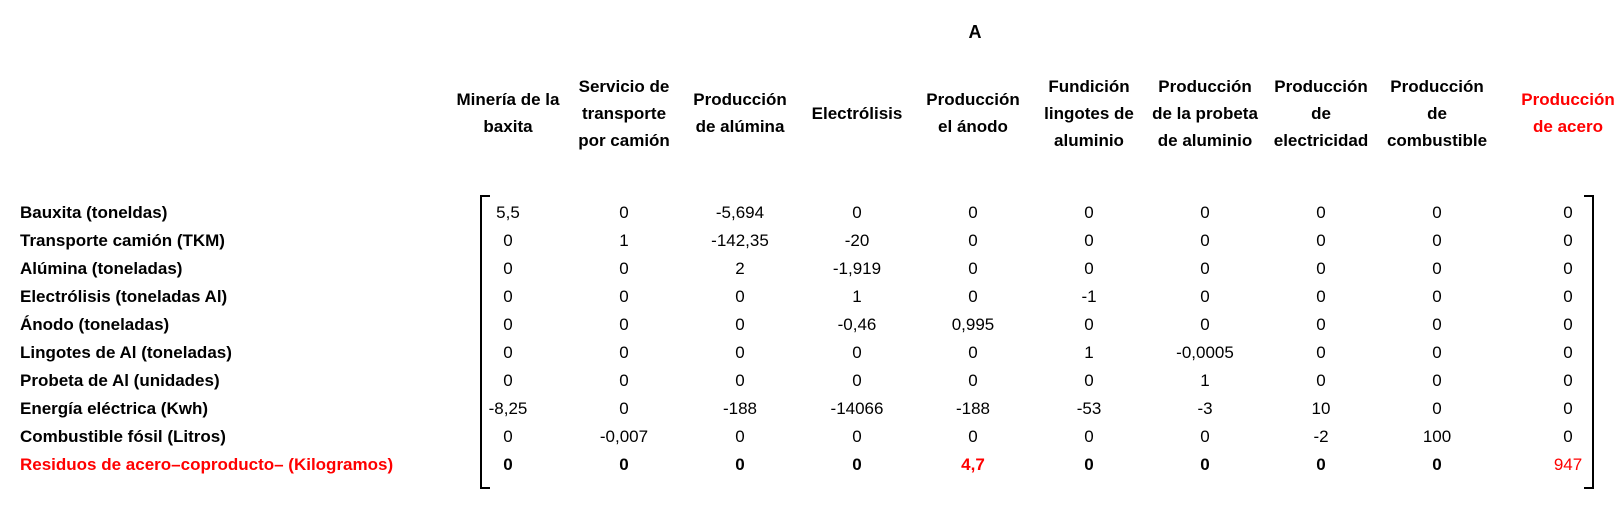 The image size is (1624, 518). I want to click on matrix-left-bracket, so click(485, 342).